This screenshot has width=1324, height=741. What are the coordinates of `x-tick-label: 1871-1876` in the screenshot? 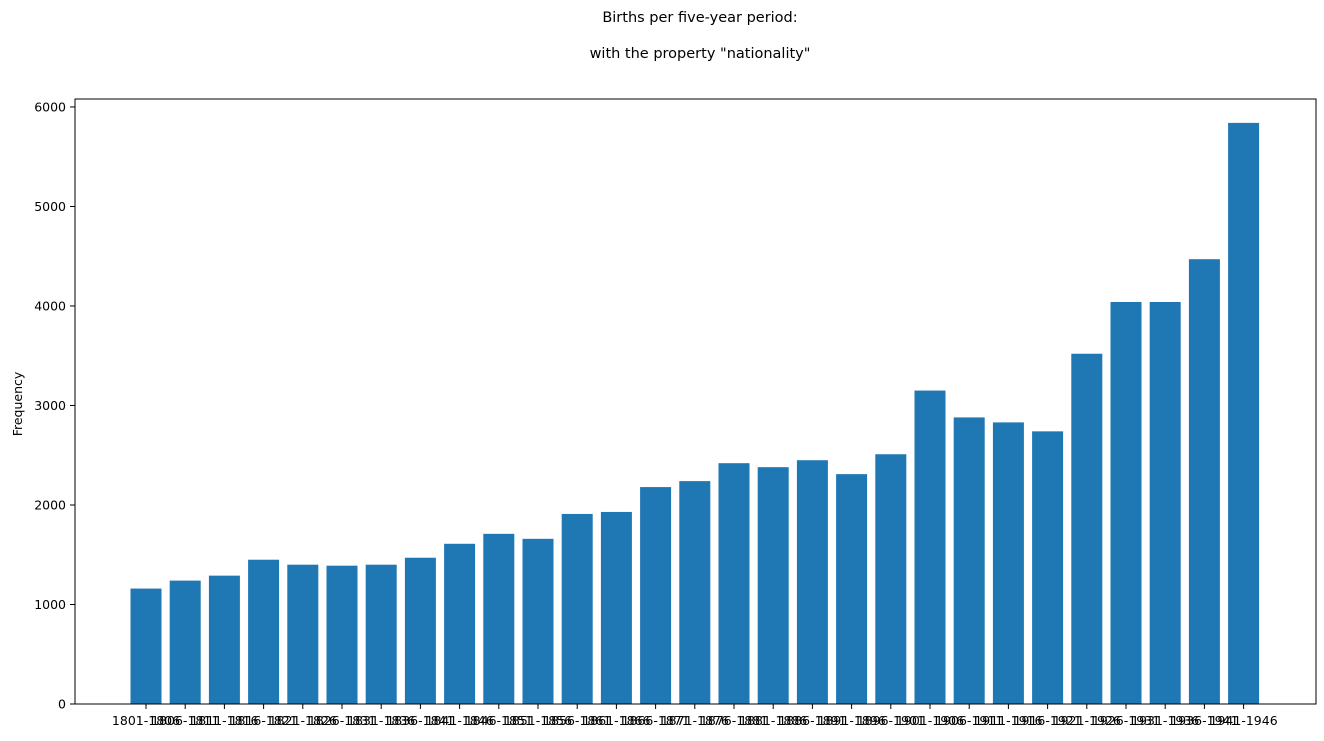 It's located at (695, 720).